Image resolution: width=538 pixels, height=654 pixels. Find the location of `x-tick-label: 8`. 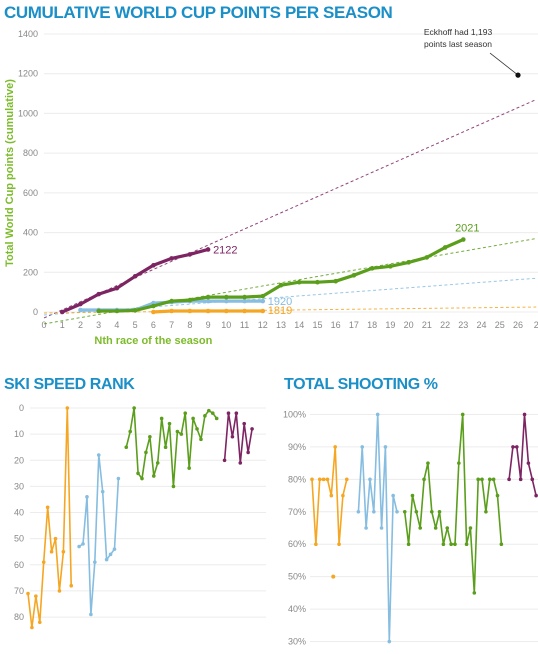

x-tick-label: 8 is located at coordinates (189, 325).